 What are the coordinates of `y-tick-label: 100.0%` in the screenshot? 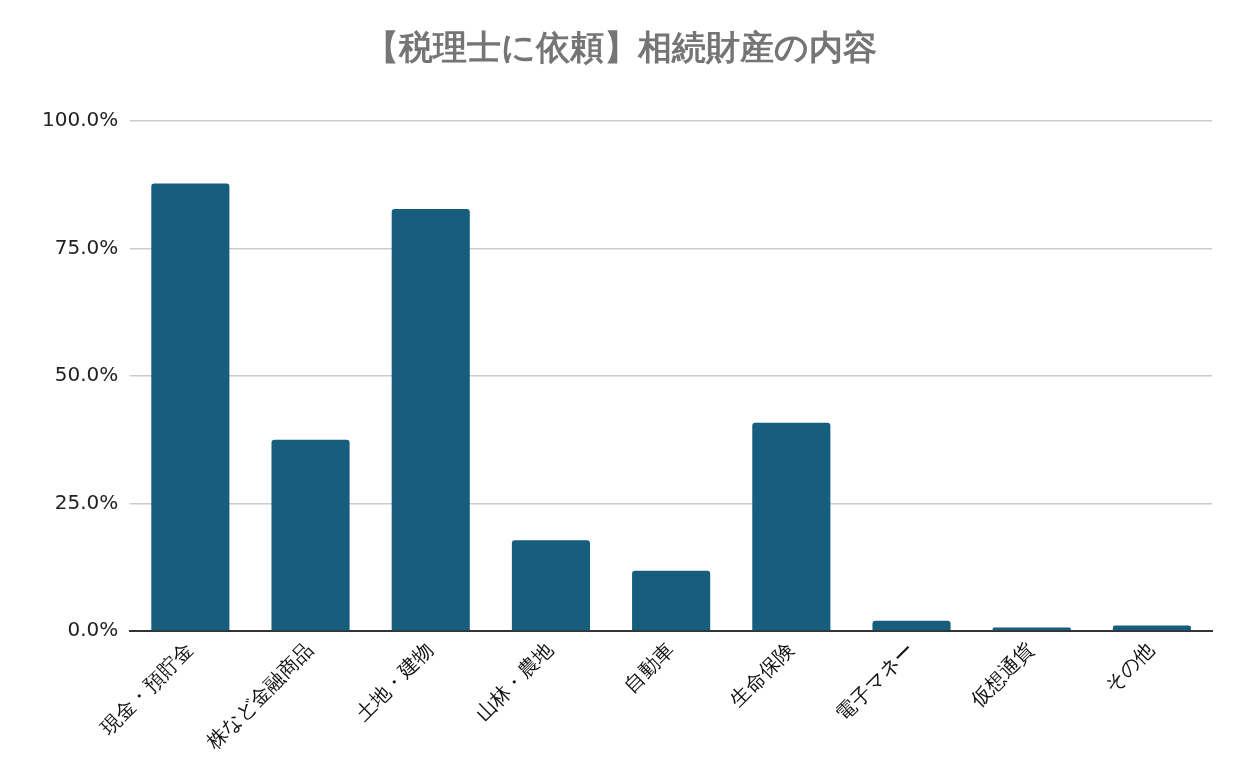 It's located at (80, 119).